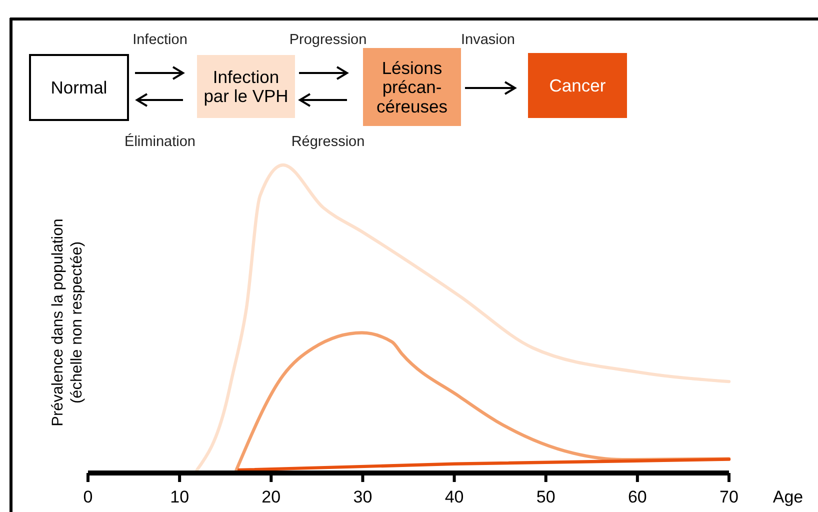 The height and width of the screenshot is (512, 818). What do you see at coordinates (362, 497) in the screenshot?
I see `x-tick-label: 30` at bounding box center [362, 497].